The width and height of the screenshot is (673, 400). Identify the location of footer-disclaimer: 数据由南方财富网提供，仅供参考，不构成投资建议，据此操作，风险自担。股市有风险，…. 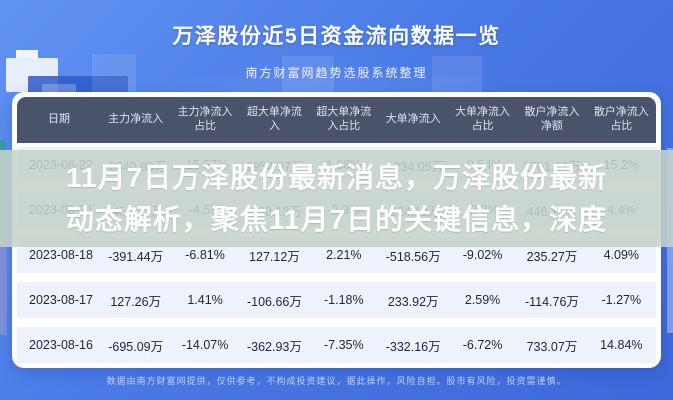
(336, 381).